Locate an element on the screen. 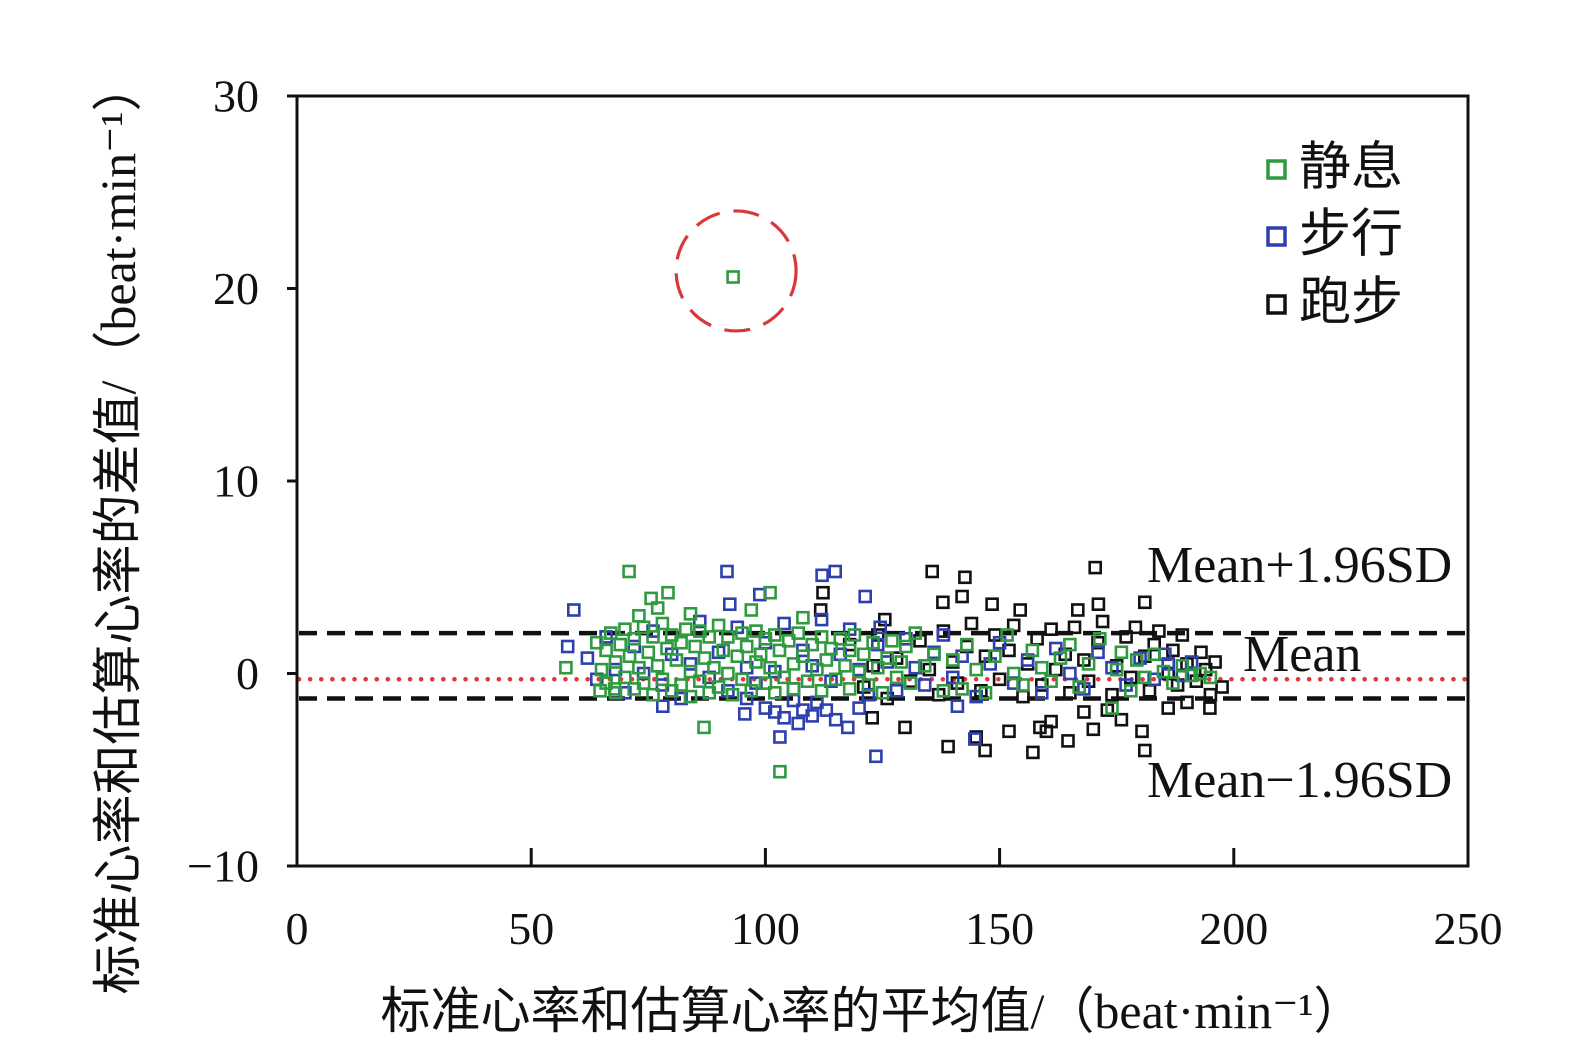 This screenshot has height=1055, width=1575. x-tick-label: 200 is located at coordinates (1233, 928).